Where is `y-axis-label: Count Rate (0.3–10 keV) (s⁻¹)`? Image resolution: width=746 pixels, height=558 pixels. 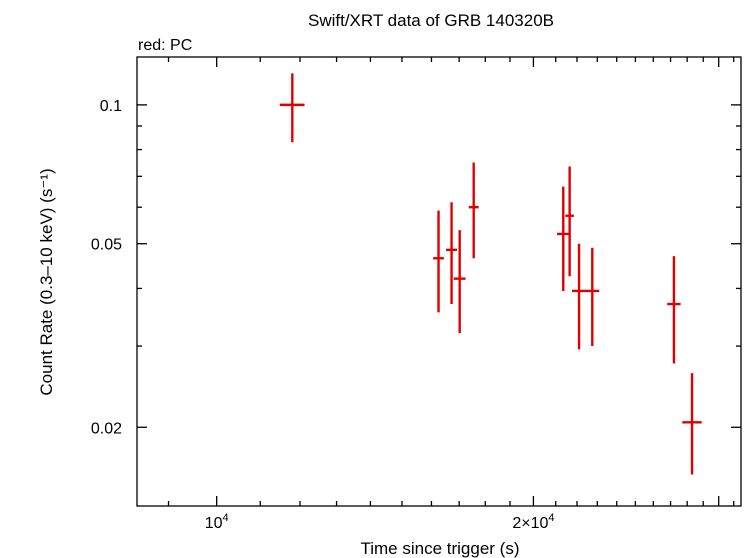 y-axis-label: Count Rate (0.3–10 keV) (s⁻¹) is located at coordinates (46, 281).